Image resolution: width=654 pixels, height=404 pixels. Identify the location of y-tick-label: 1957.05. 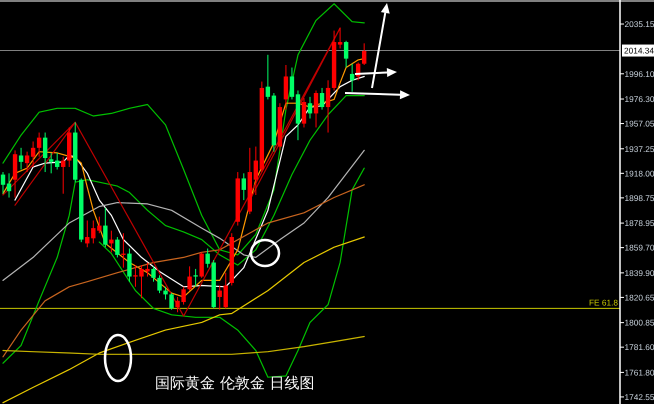
(639, 123).